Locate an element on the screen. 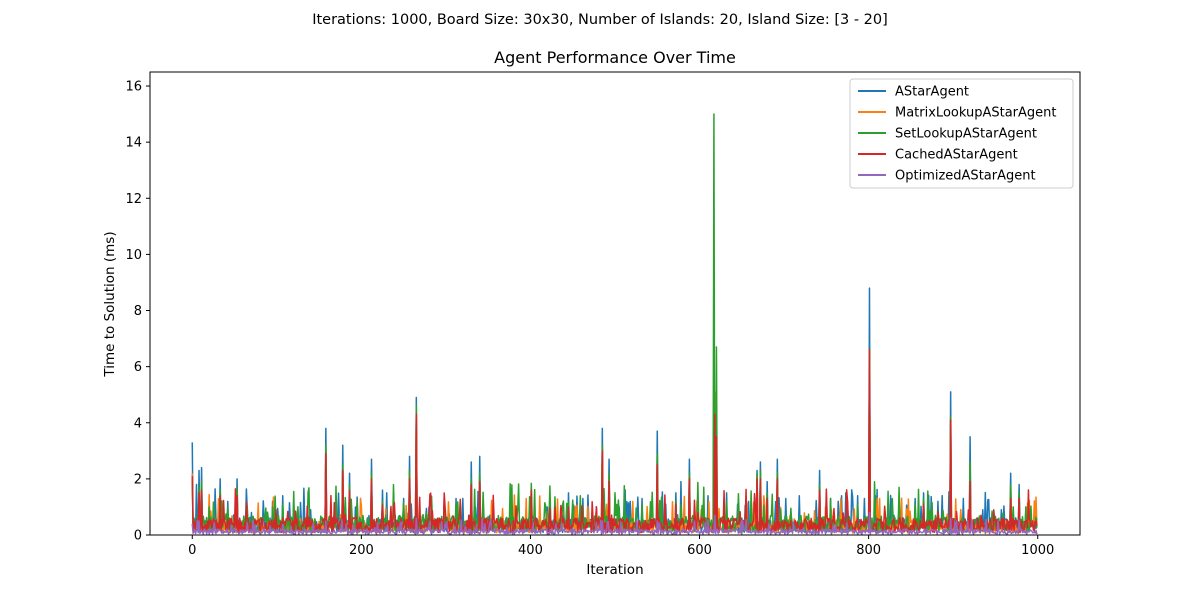  legend-label: OptimizedAStarAgent is located at coordinates (965, 176).